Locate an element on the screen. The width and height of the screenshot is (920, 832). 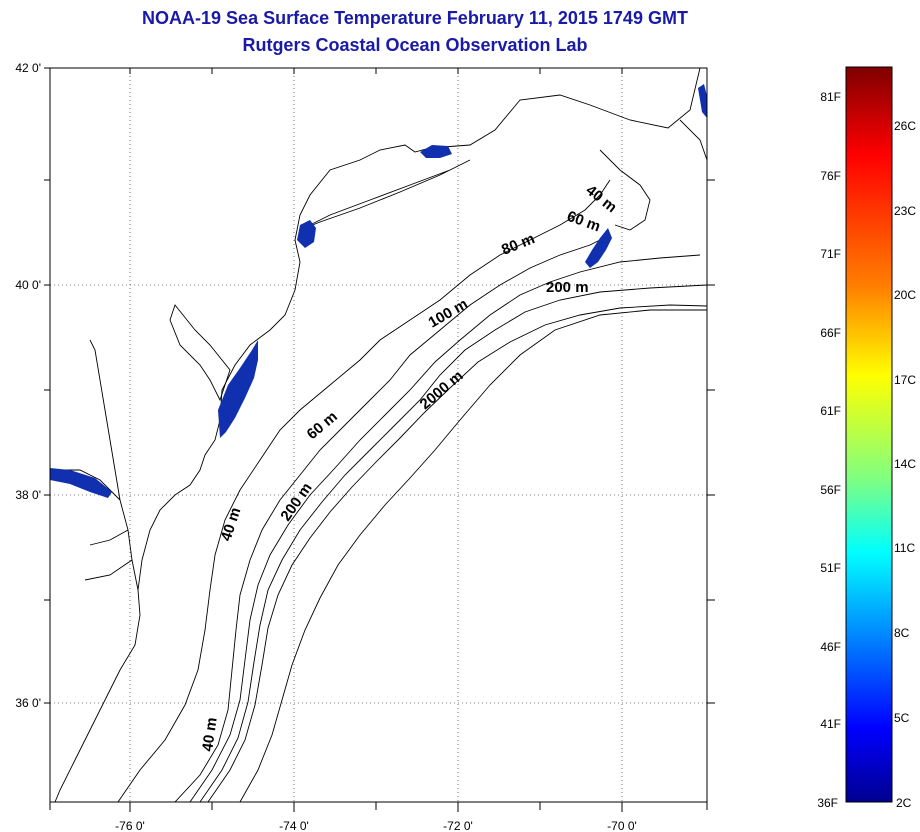
cb-f-71: 71F is located at coordinates (830, 254).